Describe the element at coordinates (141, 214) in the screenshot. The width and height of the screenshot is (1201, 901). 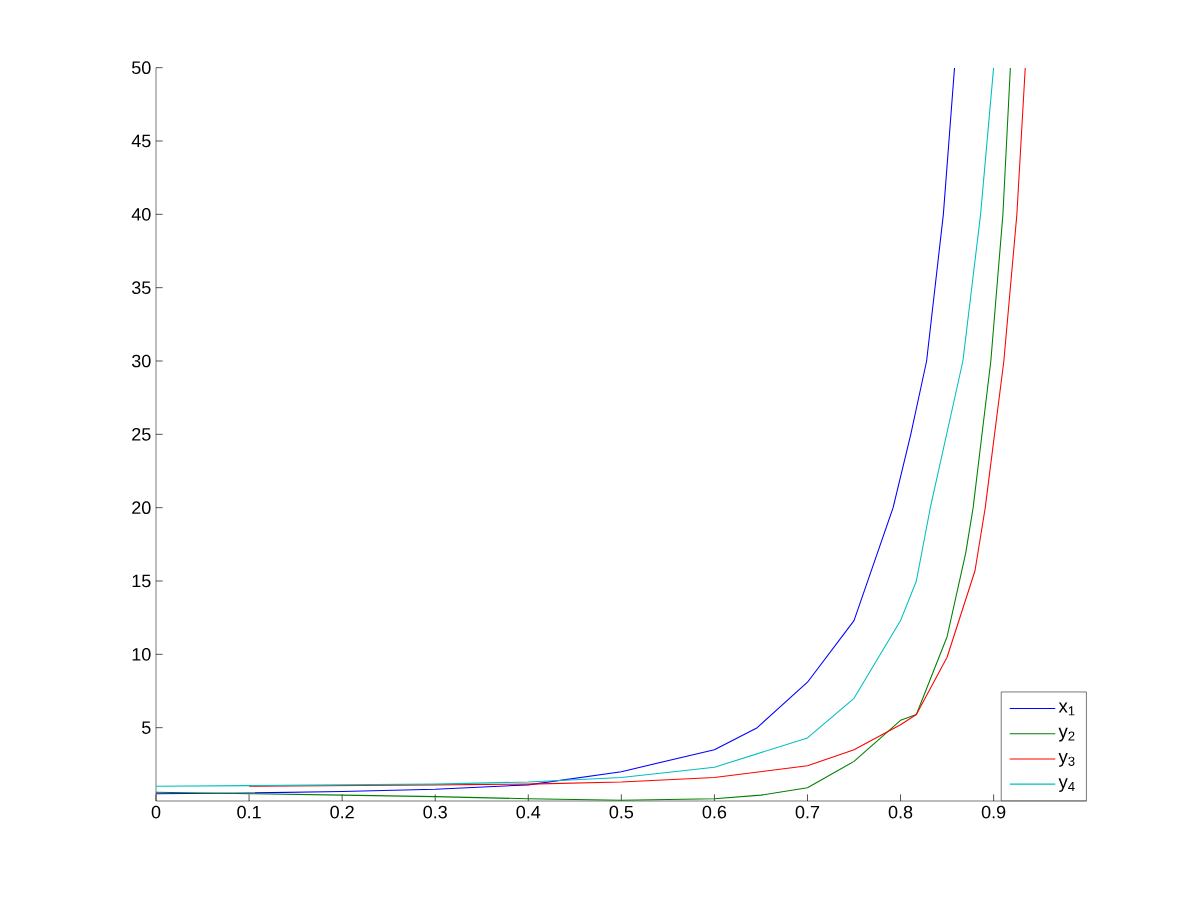
I see `y-tick-label: 40` at that location.